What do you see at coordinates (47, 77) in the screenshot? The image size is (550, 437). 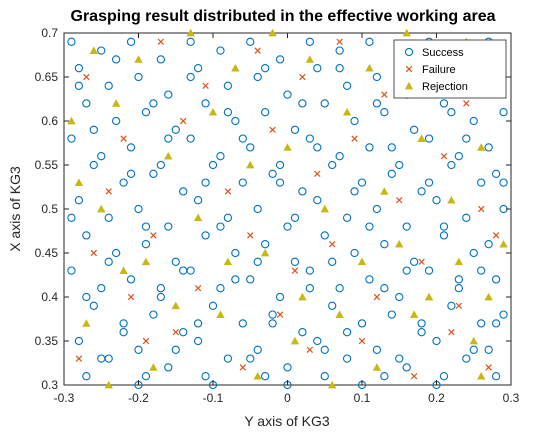 I see `y-tick-label: 0.65` at bounding box center [47, 77].